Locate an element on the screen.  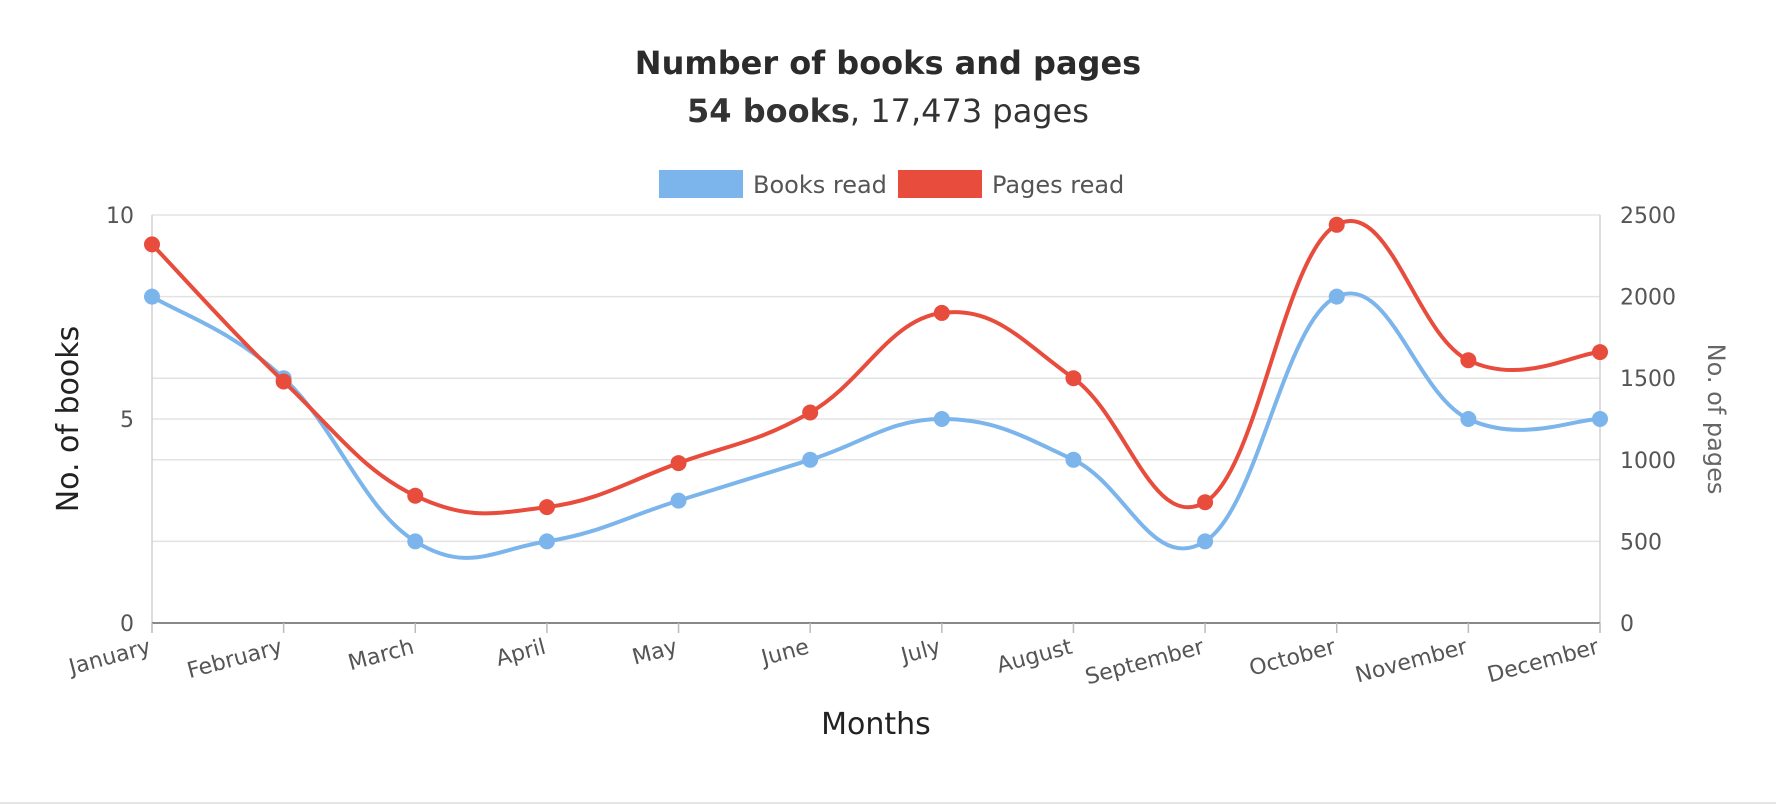
y2-tick-label: 1000 is located at coordinates (1648, 461).